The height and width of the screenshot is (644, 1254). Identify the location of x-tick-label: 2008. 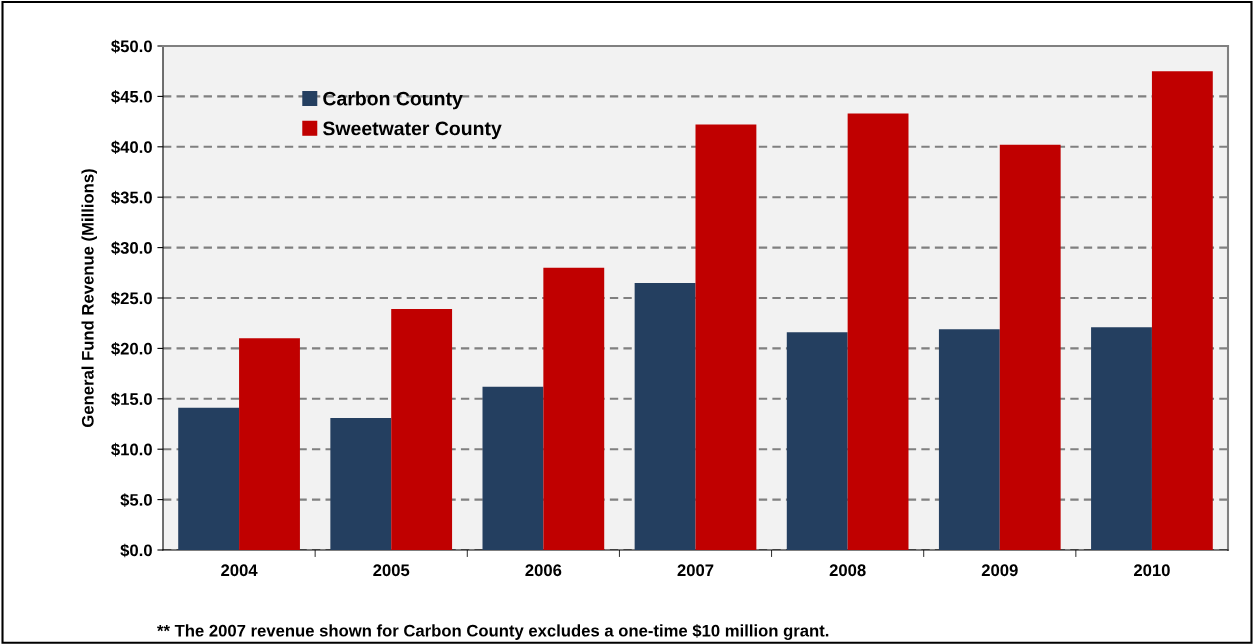
(847, 570).